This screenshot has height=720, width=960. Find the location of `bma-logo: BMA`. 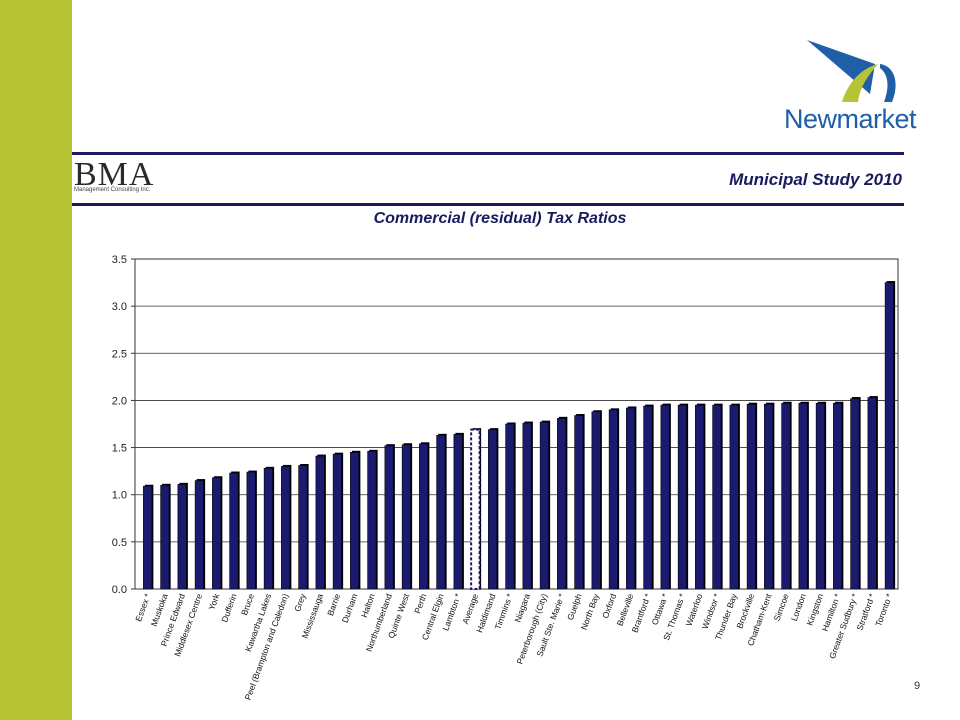

bma-logo: BMA is located at coordinates (114, 174).